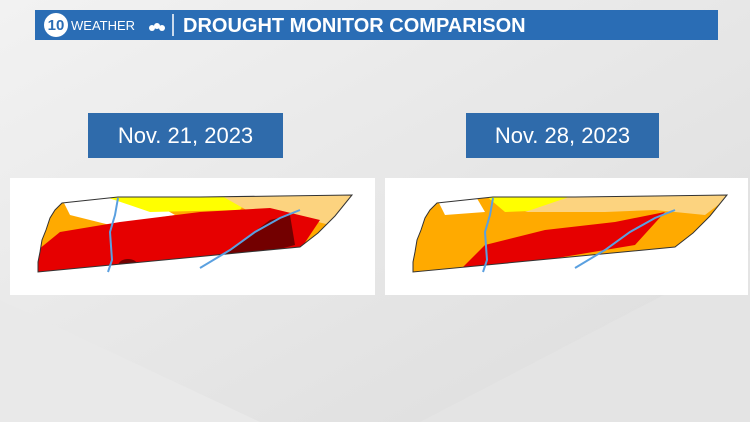  I want to click on date-label: Nov. 21, 2023, so click(185, 135).